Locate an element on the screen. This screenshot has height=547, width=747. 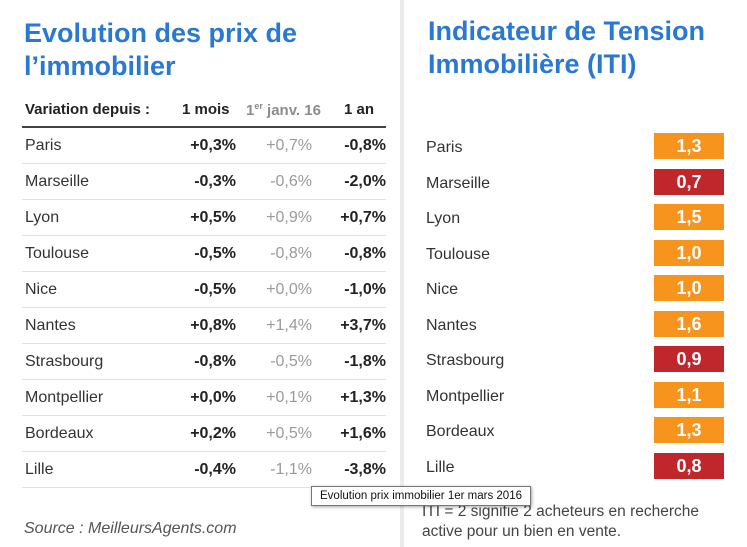
image-tooltip: Evolution prix immobilier 1er mars 2016 is located at coordinates (421, 496).